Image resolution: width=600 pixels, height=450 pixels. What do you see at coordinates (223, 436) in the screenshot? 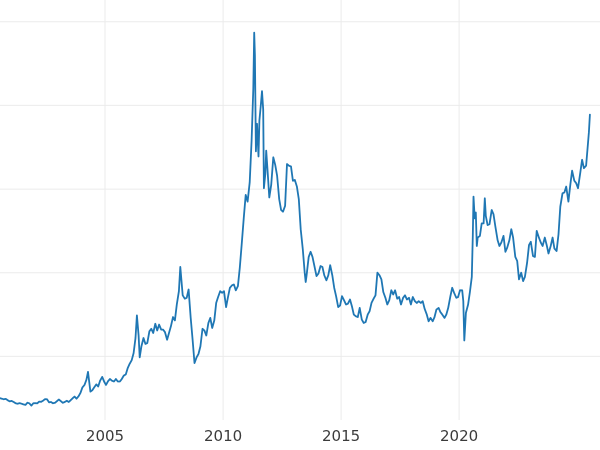
I see `x-tick-label: 2010` at bounding box center [223, 436].